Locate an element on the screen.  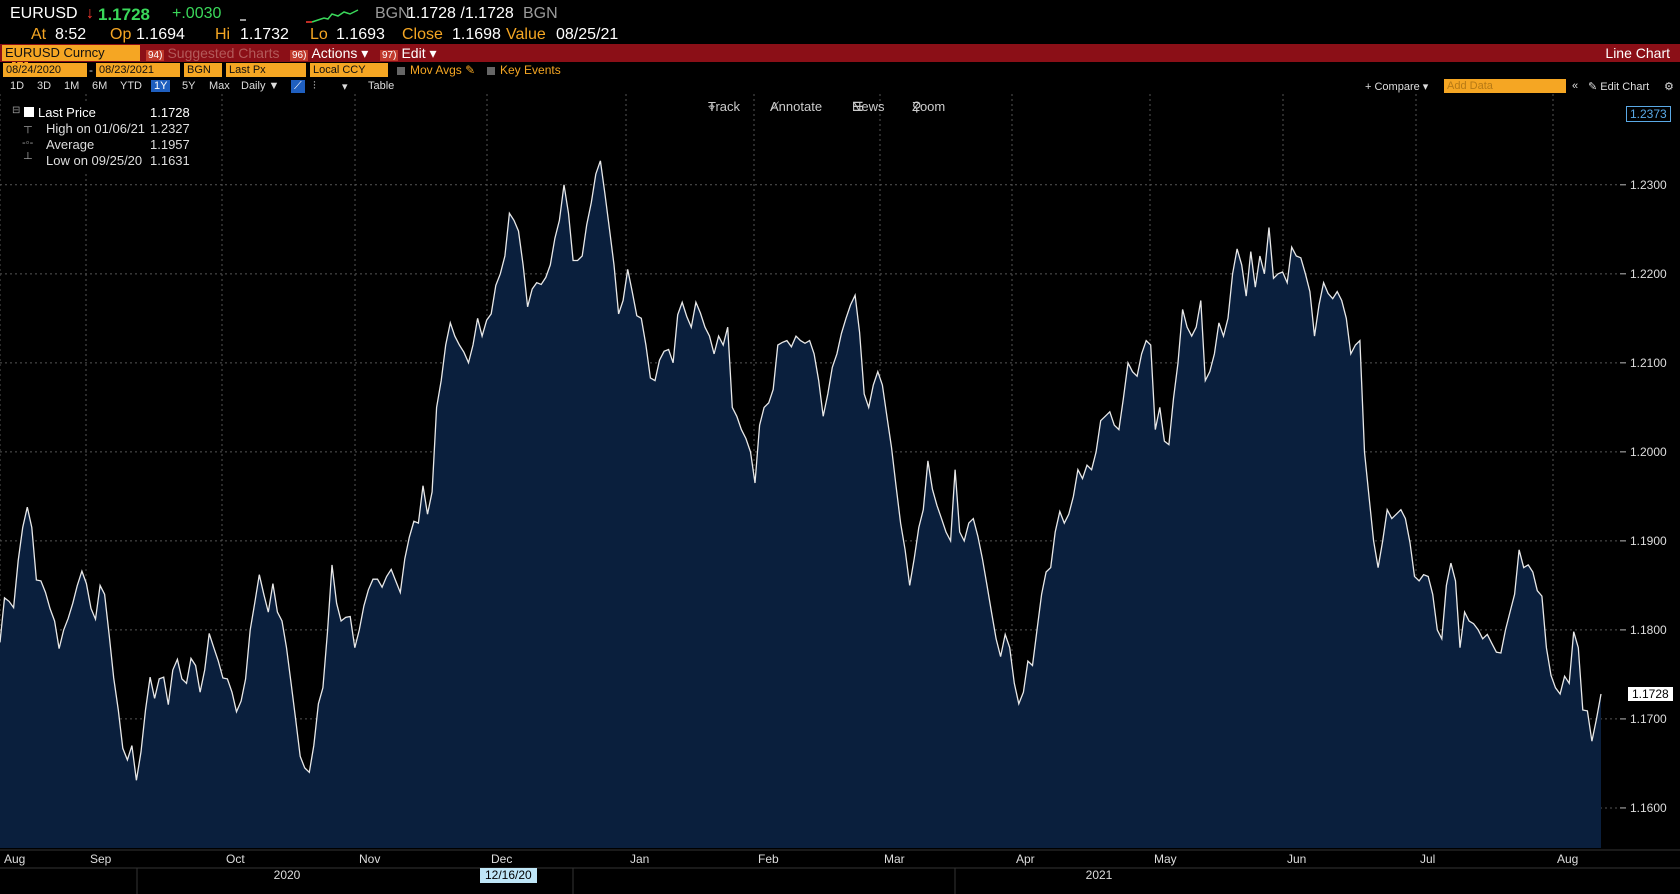
source-field: BGN is located at coordinates (203, 70).